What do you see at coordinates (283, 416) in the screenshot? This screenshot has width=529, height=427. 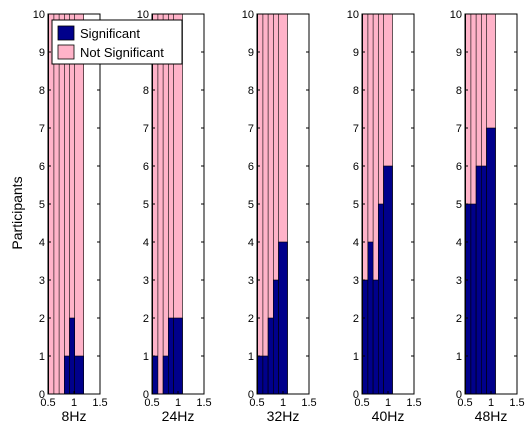 I see `panel-label: 32Hz` at bounding box center [283, 416].